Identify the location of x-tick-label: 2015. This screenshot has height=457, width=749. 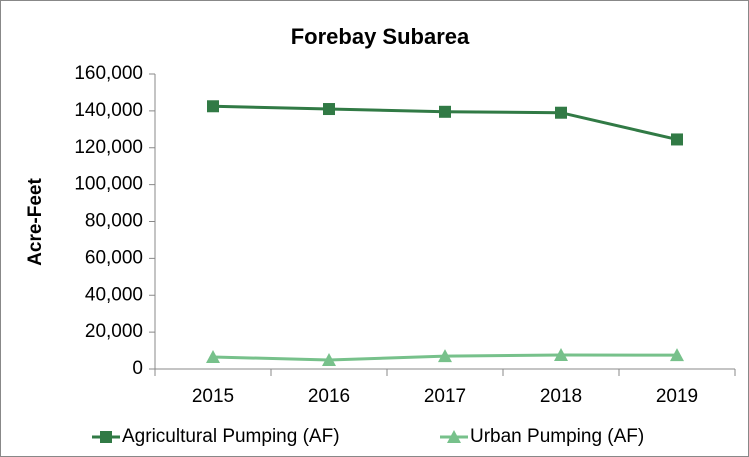
(213, 396).